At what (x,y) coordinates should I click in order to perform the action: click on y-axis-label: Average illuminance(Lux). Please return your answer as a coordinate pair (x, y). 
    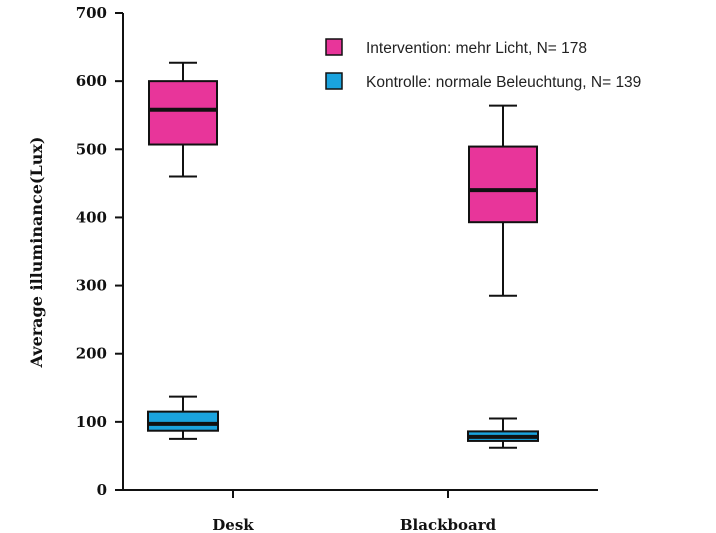
    Looking at the image, I should click on (36, 253).